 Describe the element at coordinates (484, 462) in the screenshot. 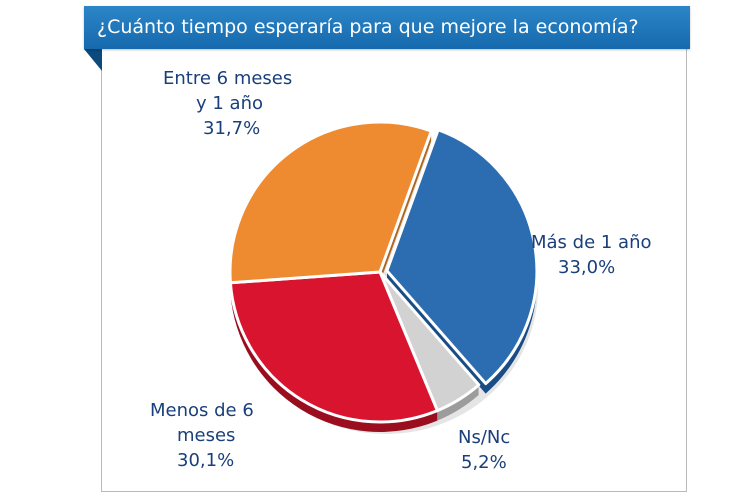

I see `slice-value-label: 5,2%` at that location.